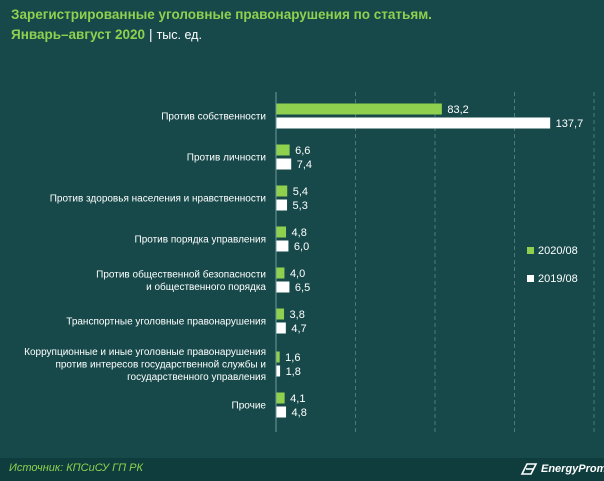 Image resolution: width=604 pixels, height=481 pixels. I want to click on data-label: 7,4, so click(304, 165).